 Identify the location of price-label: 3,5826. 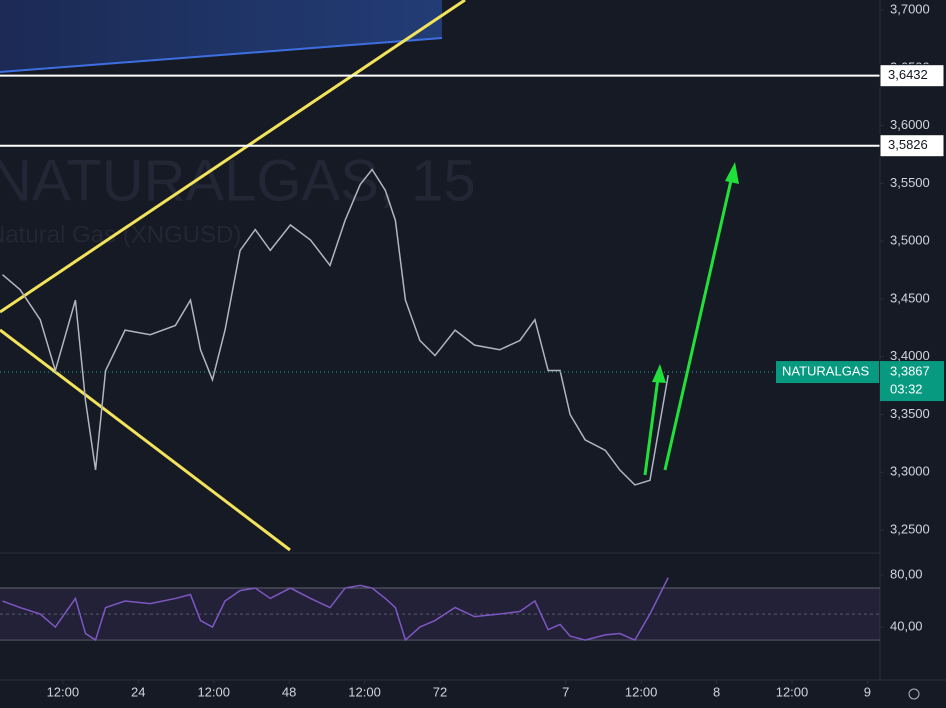
(908, 144).